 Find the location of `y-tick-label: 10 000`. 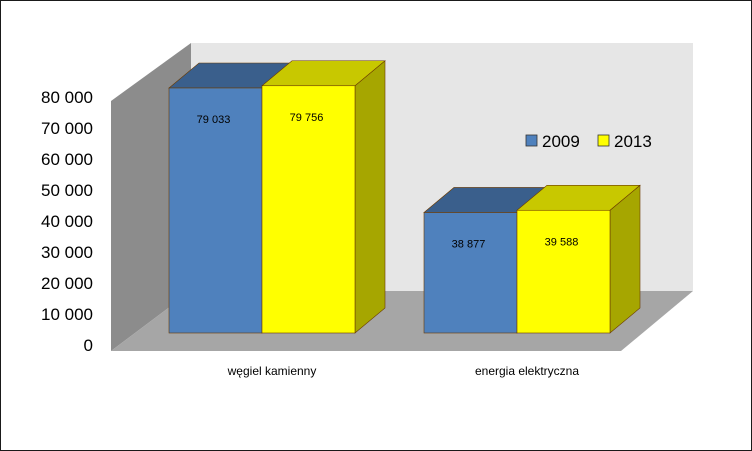

y-tick-label: 10 000 is located at coordinates (67, 314).